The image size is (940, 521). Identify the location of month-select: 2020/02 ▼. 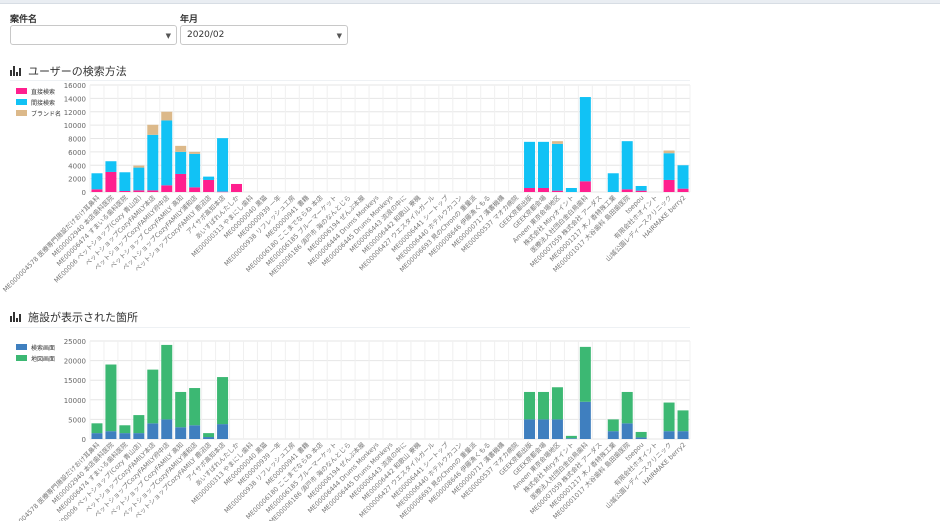
(264, 35).